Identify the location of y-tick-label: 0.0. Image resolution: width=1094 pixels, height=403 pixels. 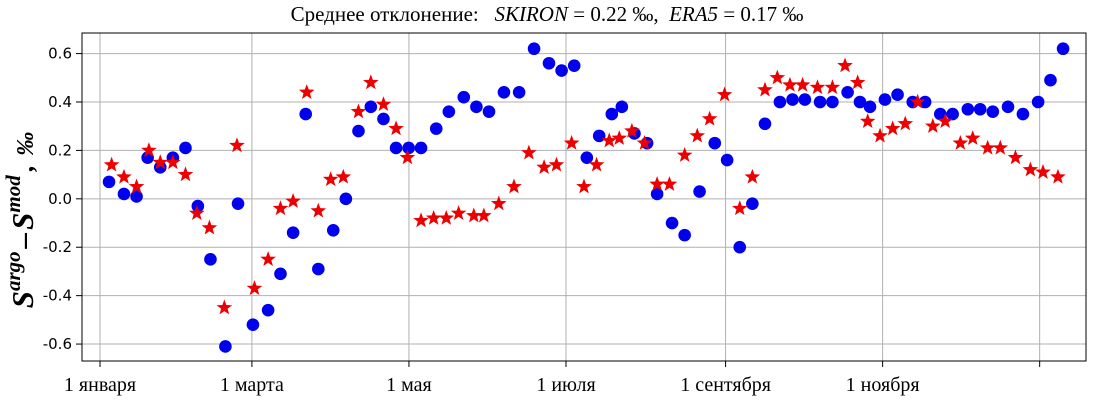
(60, 199).